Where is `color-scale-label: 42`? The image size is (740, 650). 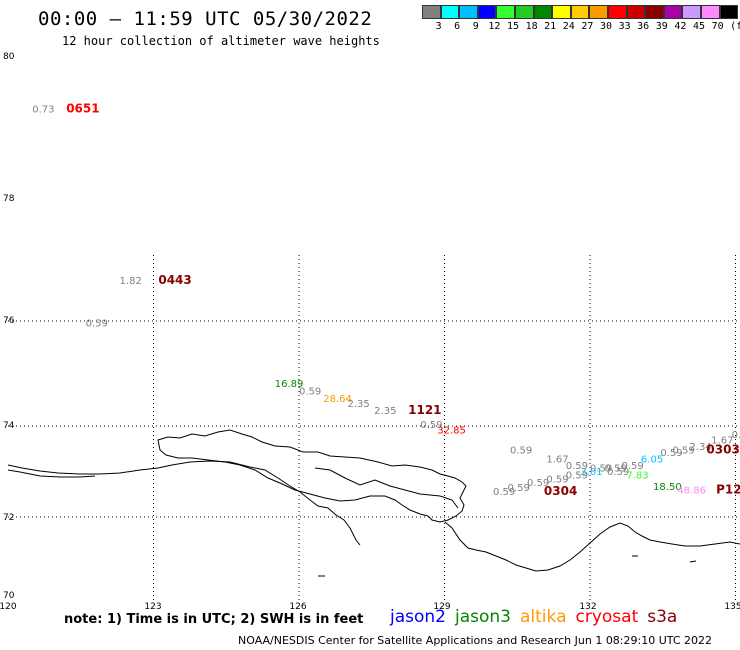 color-scale-label: 42 is located at coordinates (680, 26).